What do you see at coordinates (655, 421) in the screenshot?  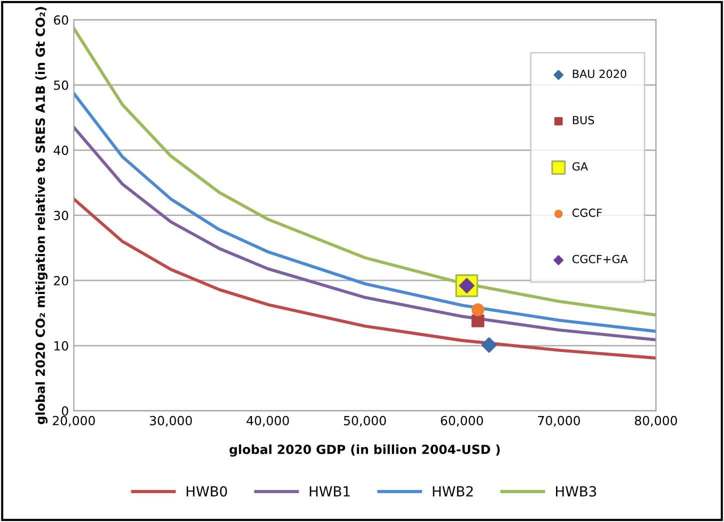 I see `x-tick-label: 80,000` at bounding box center [655, 421].